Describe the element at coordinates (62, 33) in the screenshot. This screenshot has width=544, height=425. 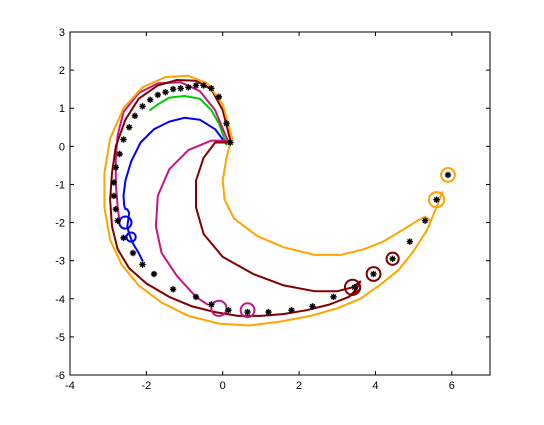
I see `y-tick-label: 3` at that location.